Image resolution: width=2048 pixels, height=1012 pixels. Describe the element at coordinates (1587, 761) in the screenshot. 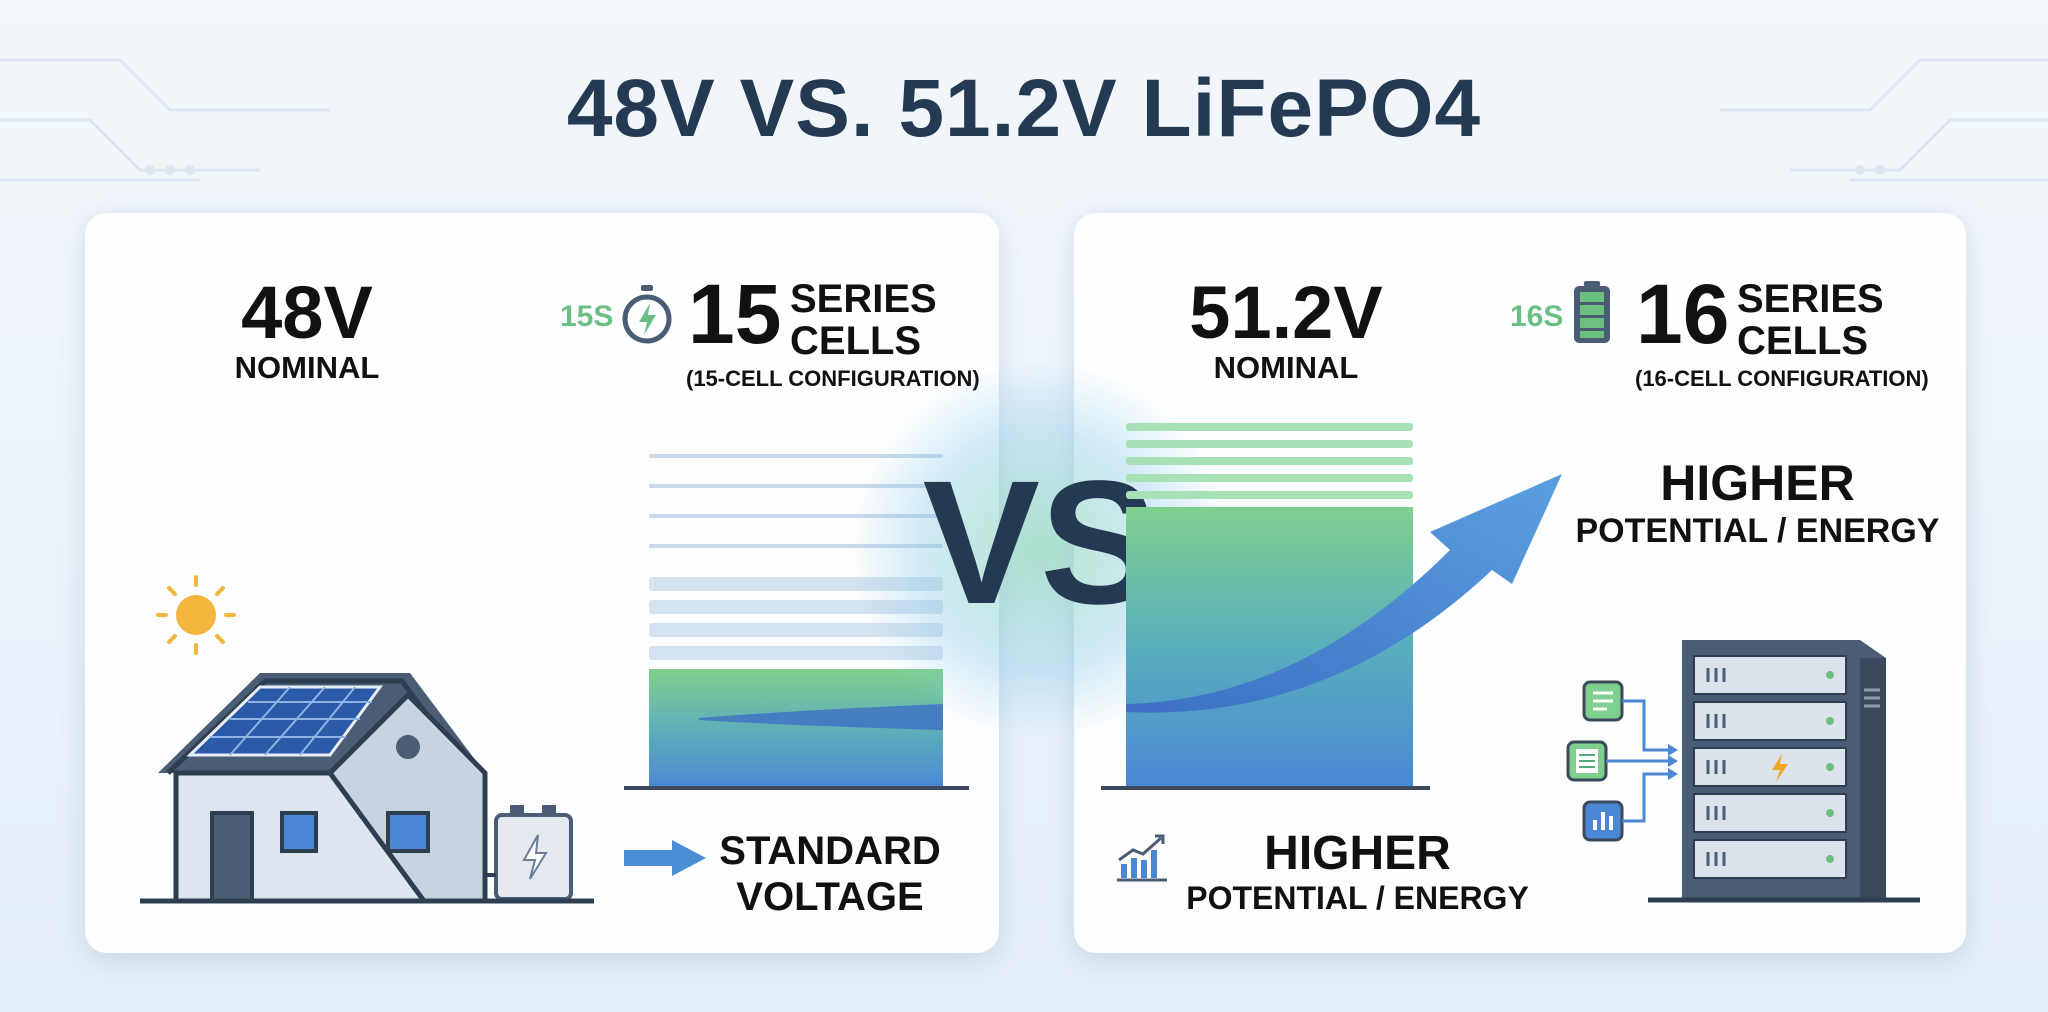

I see `list-icon` at that location.